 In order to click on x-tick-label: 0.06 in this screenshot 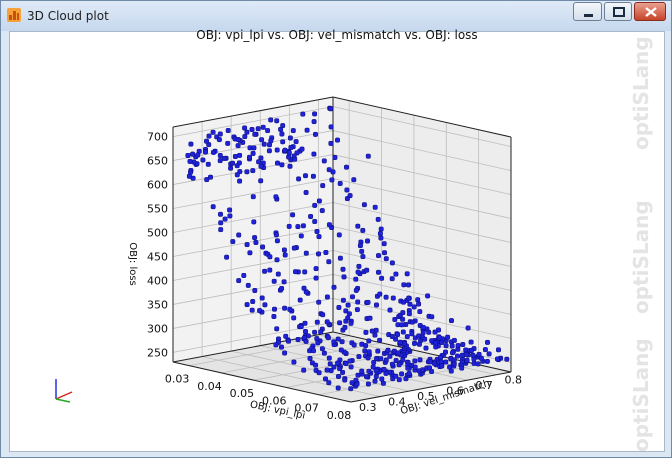, I will do `click(274, 400)`.